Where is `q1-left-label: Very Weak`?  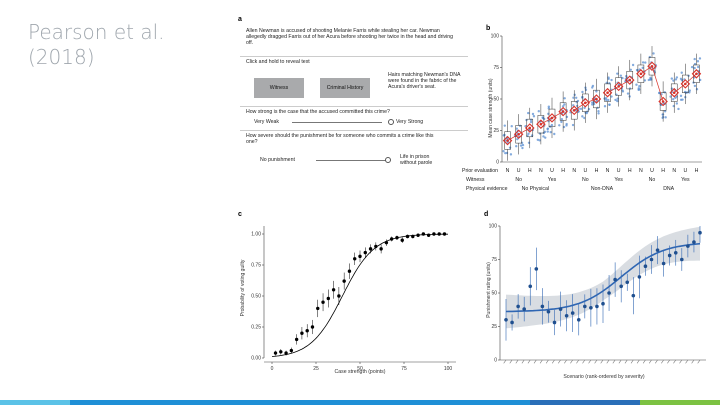 q1-left-label: Very Weak is located at coordinates (266, 122).